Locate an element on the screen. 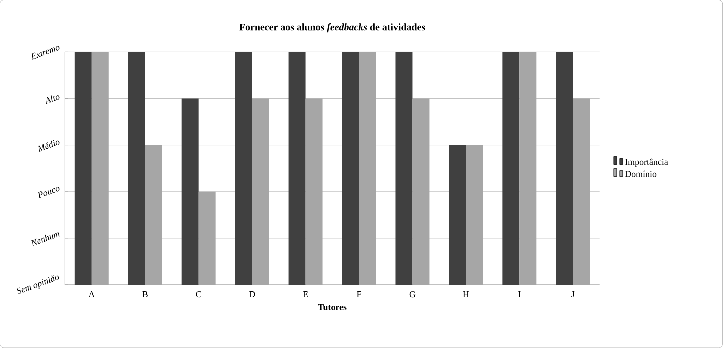 The image size is (723, 348). legend-label: Domínio is located at coordinates (641, 174).